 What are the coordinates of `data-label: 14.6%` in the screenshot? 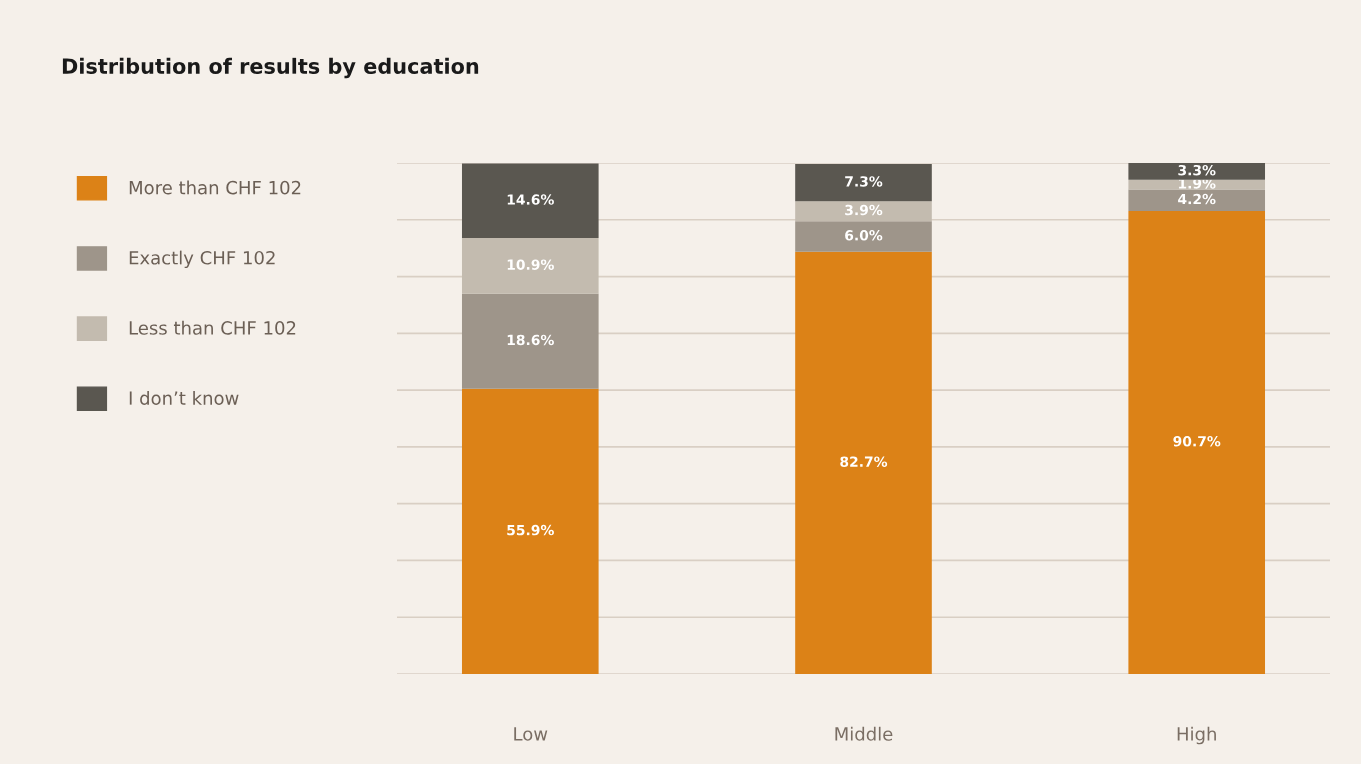 It's located at (530, 199).